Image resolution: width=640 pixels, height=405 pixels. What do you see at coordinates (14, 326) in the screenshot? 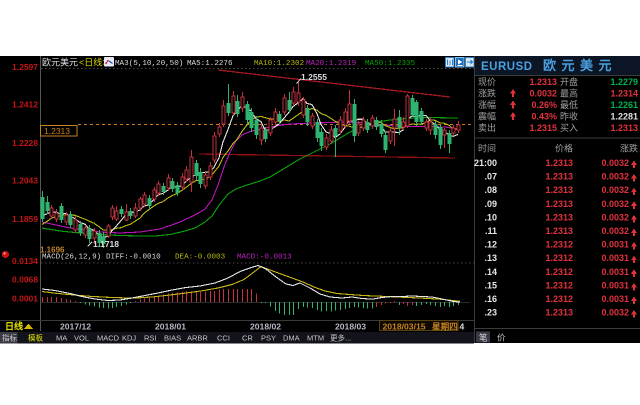
I see `svg-text: 日线` at bounding box center [14, 326].